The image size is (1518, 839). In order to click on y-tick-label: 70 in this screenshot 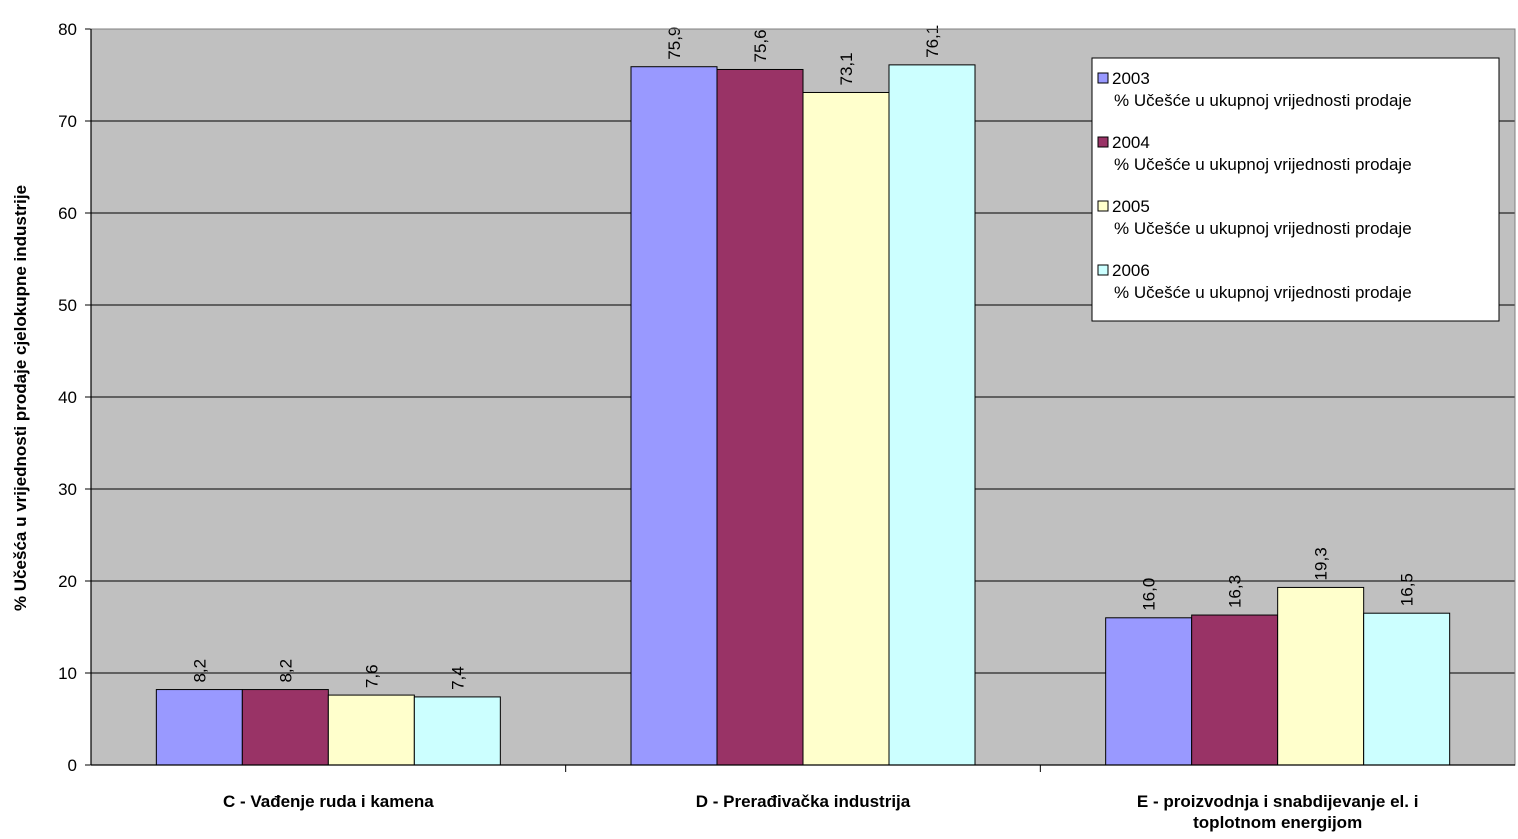, I will do `click(67, 121)`.